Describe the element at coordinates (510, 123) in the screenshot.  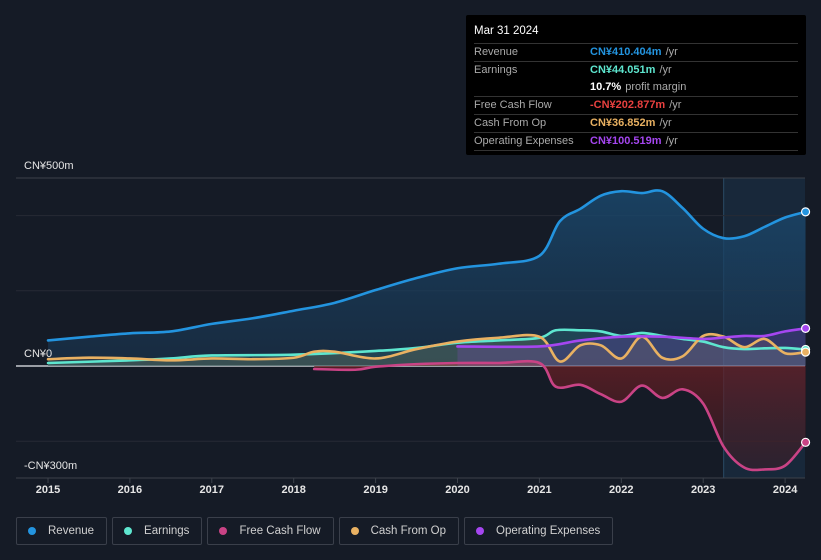
I see `tooltip-label: Cash From Op` at that location.